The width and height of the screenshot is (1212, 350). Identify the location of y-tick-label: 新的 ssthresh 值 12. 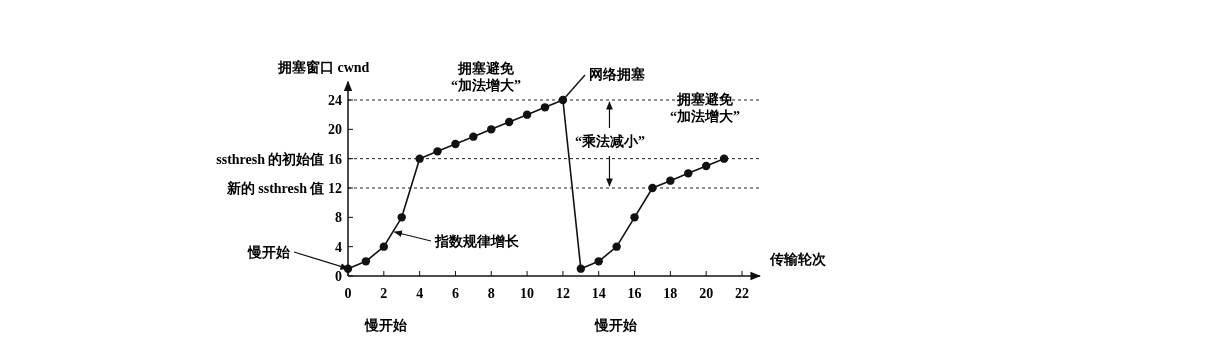
(283, 188).